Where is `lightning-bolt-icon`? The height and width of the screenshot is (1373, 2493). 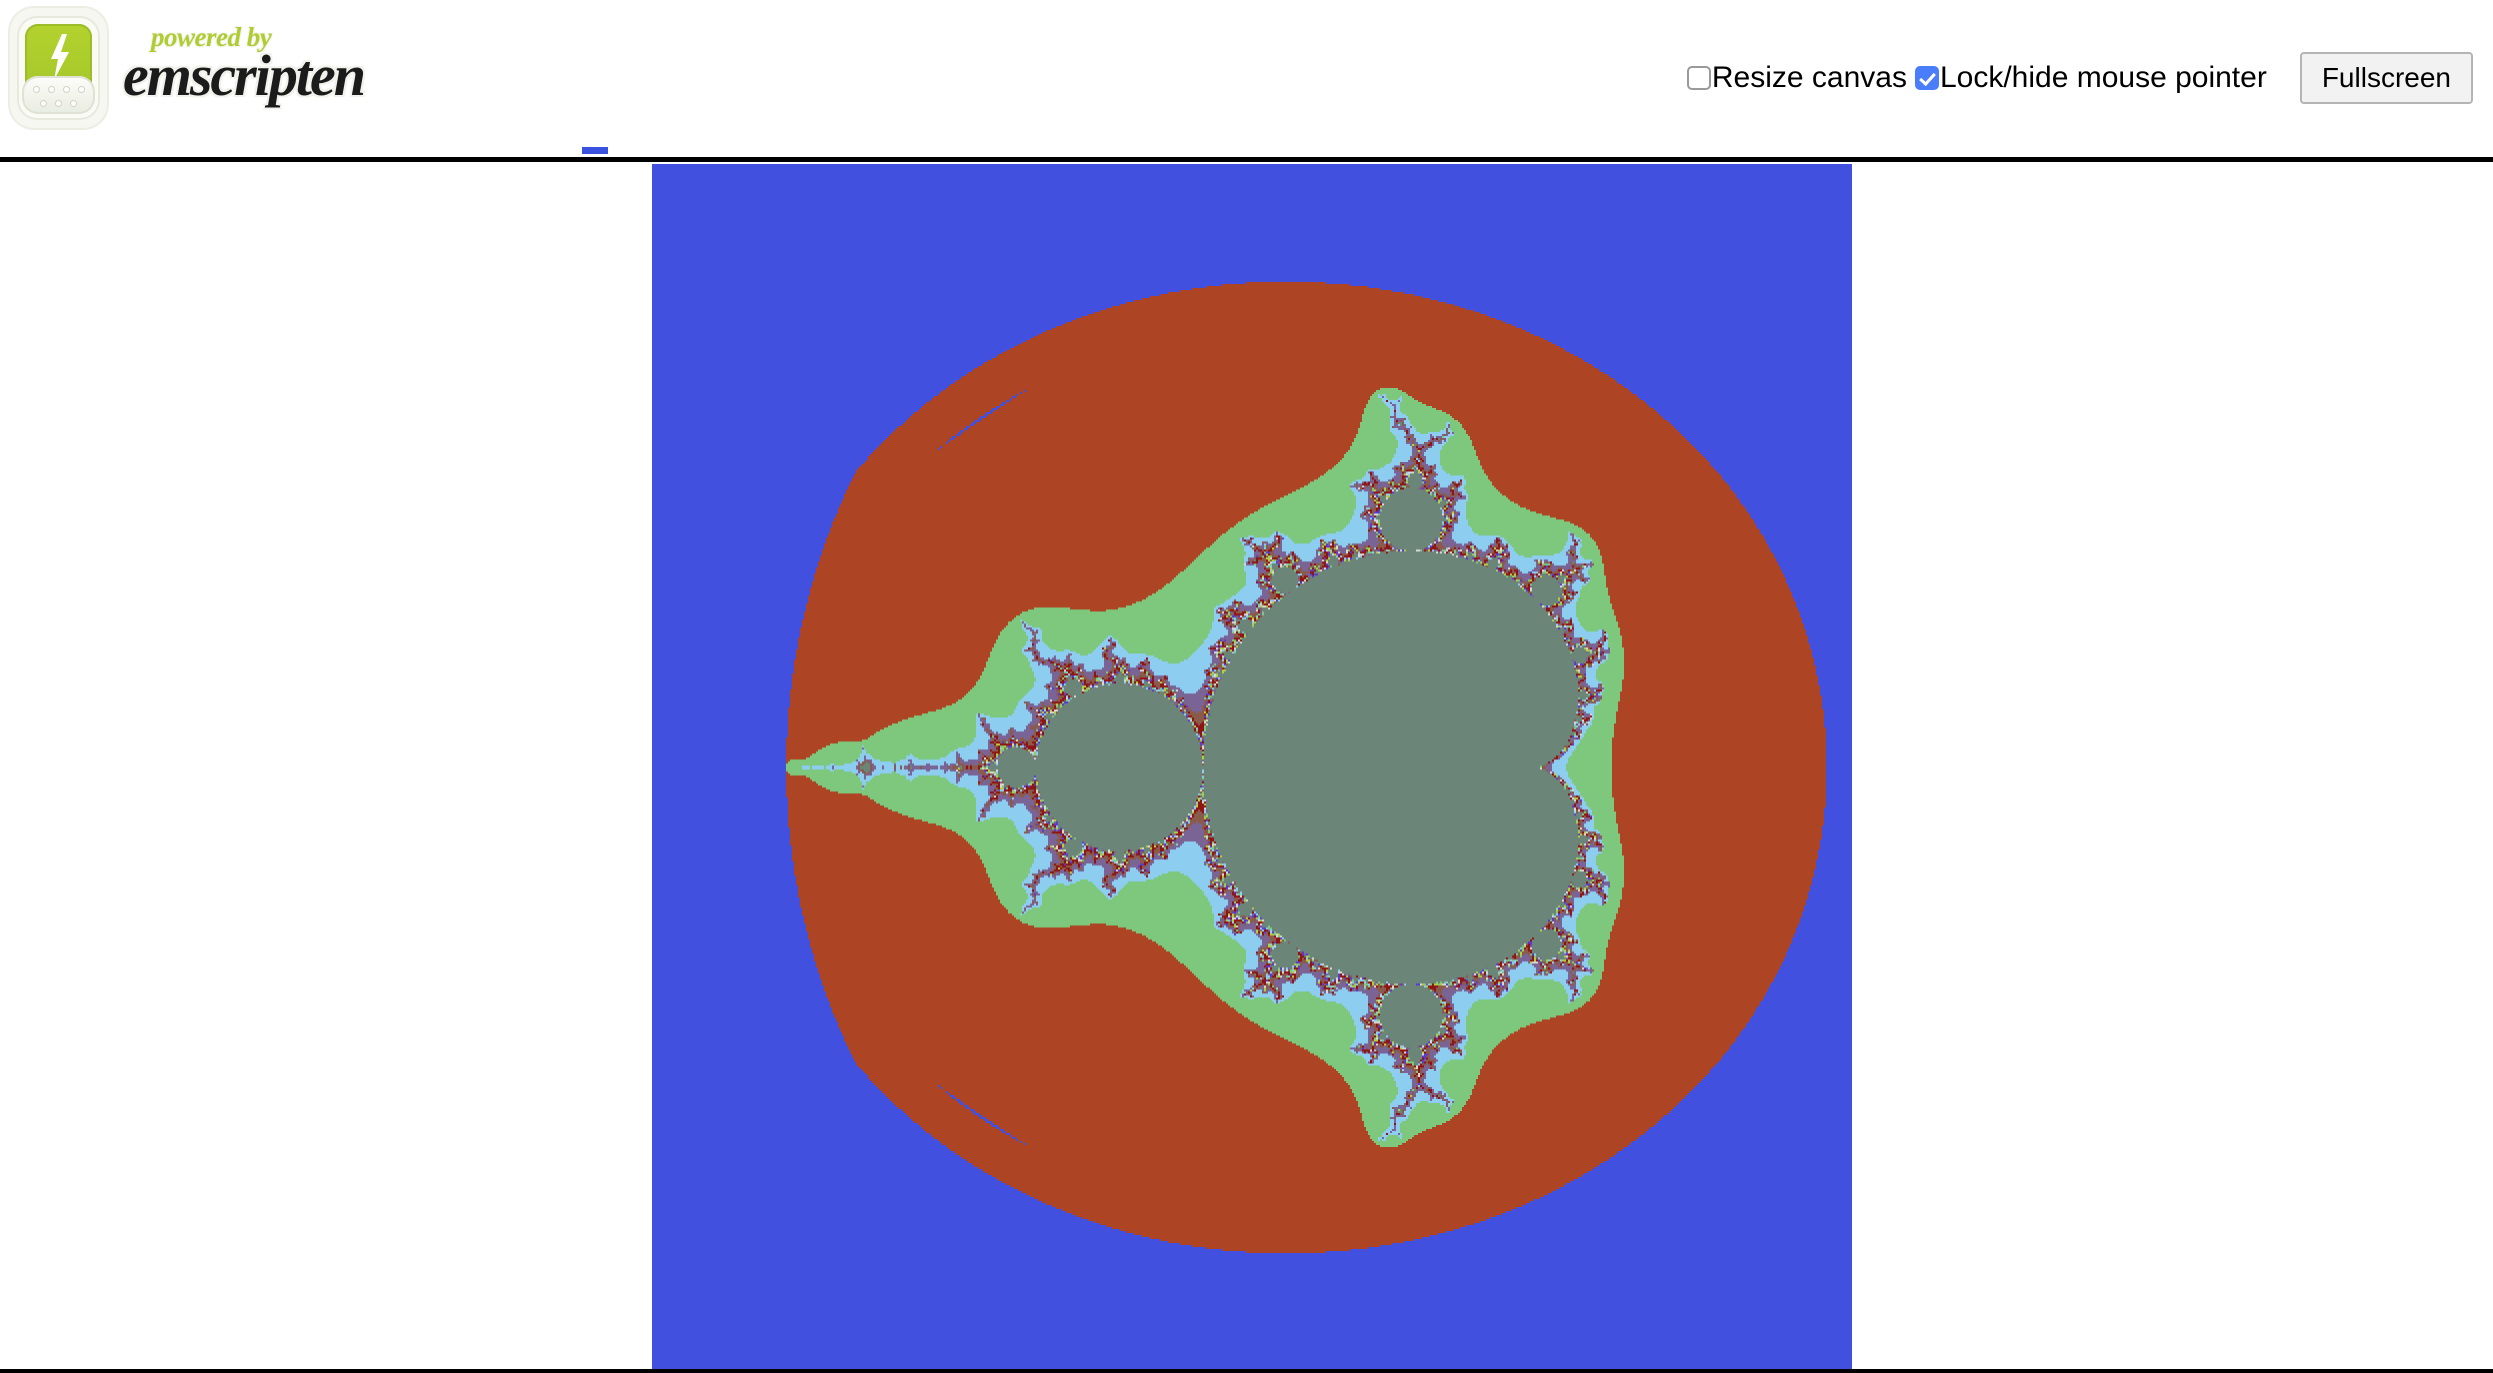 lightning-bolt-icon is located at coordinates (60, 57).